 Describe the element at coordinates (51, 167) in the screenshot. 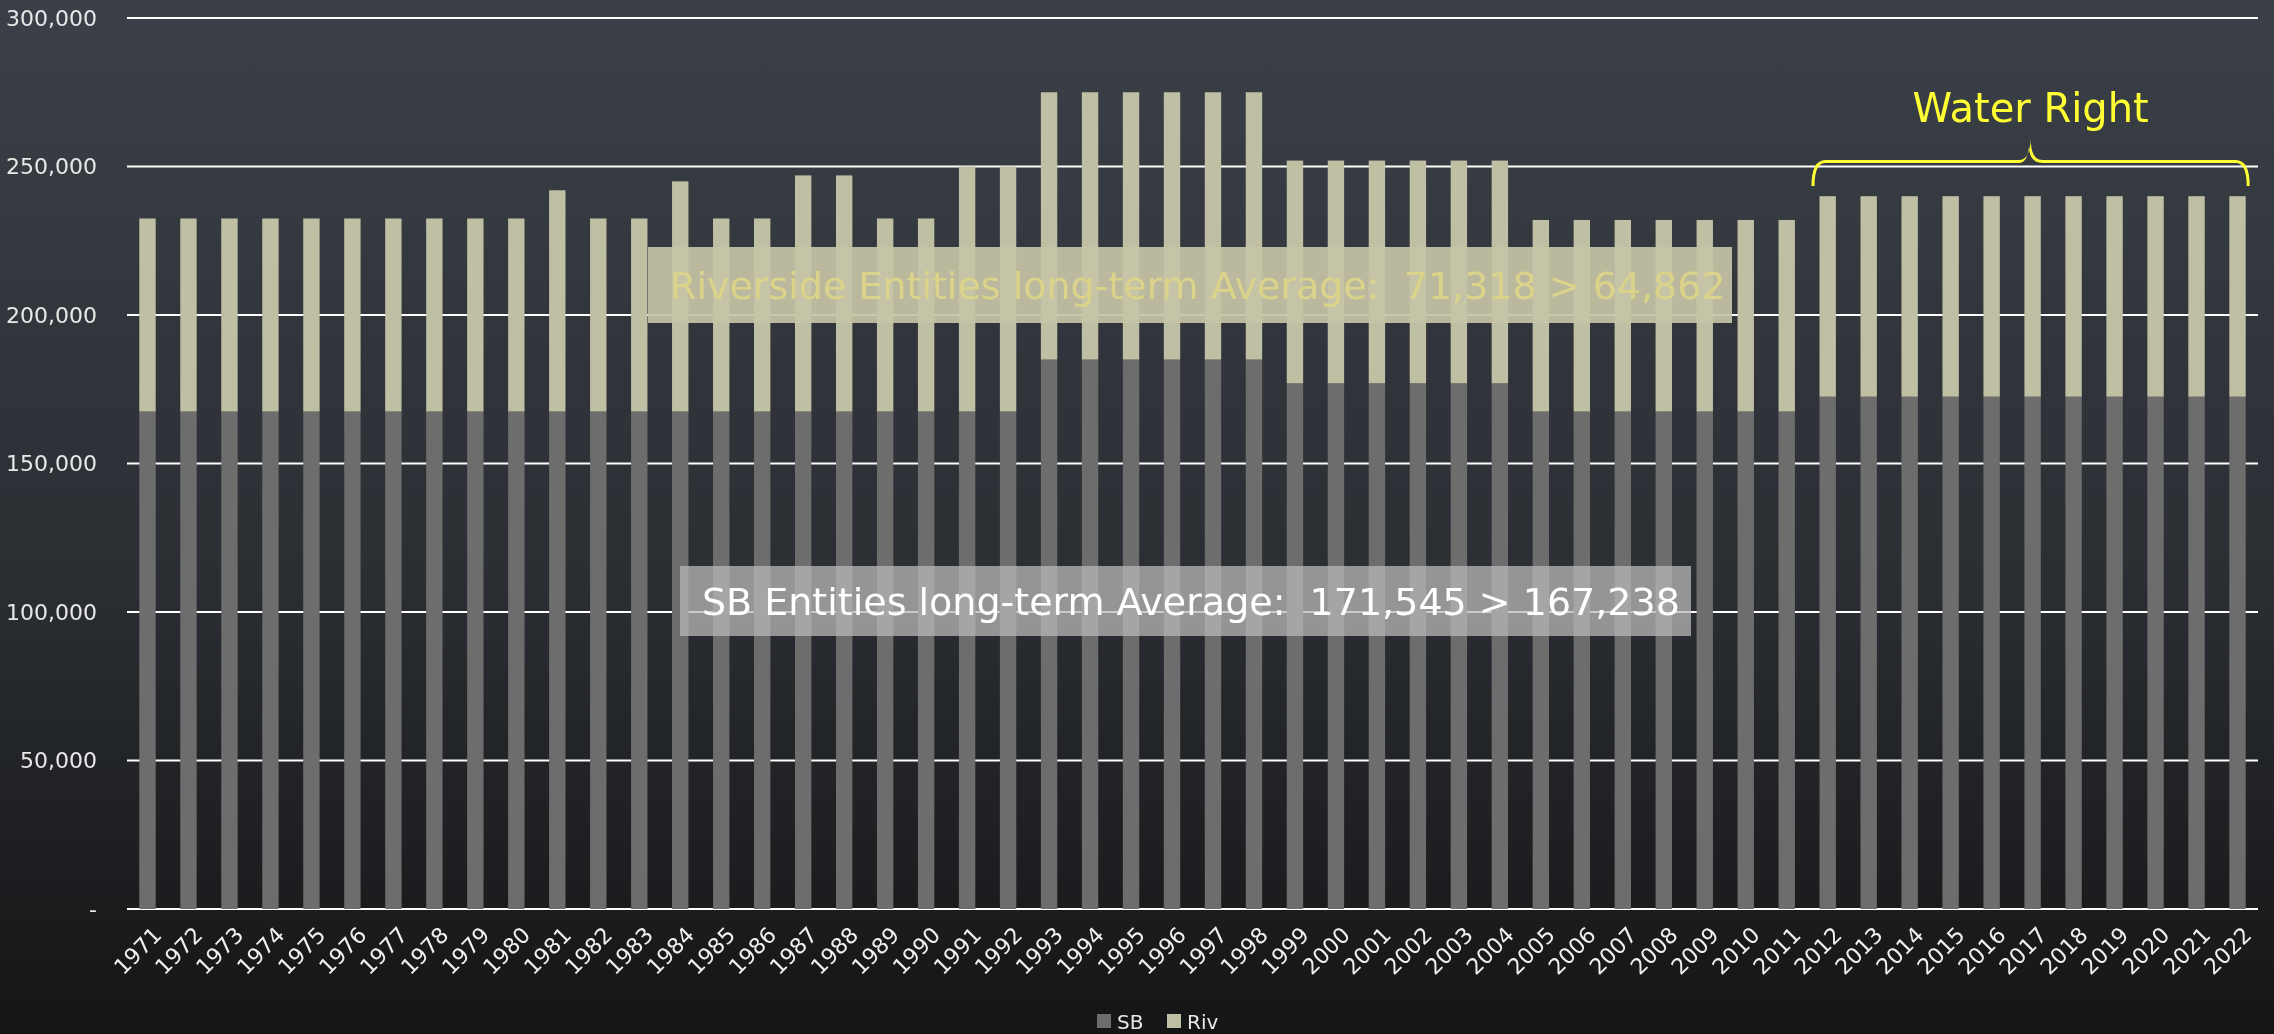

I see `y-tick-label: 250,000` at that location.